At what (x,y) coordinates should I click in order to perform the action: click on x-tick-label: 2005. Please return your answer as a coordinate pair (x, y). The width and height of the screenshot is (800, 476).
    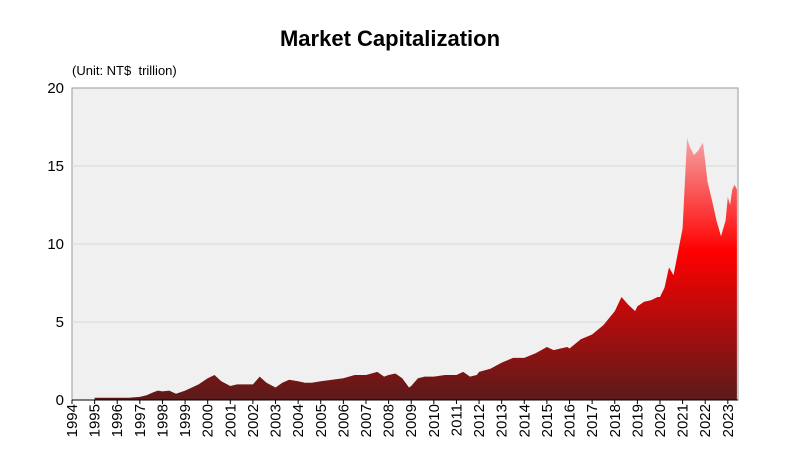
    Looking at the image, I should click on (321, 420).